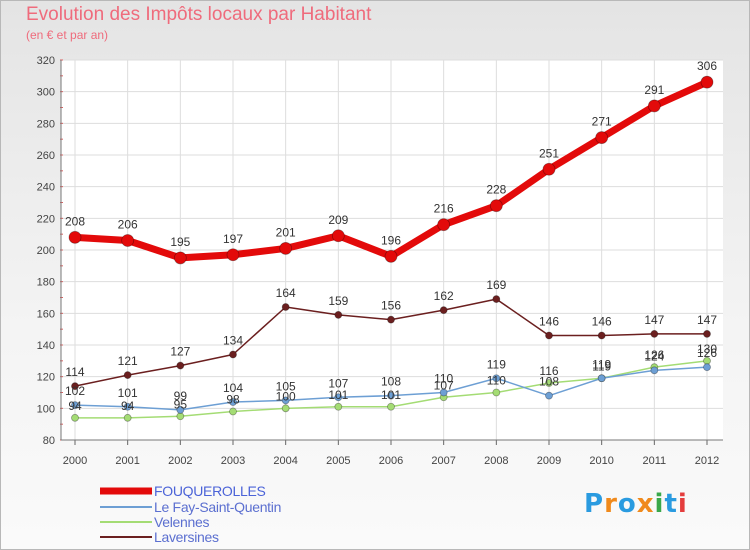 The height and width of the screenshot is (550, 750). I want to click on data-label: 147, so click(654, 320).